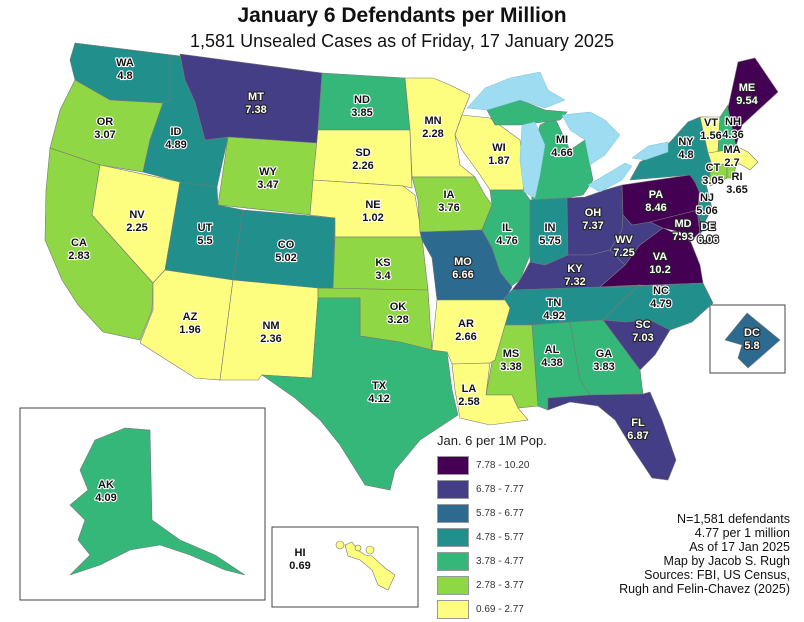 The height and width of the screenshot is (622, 804). What do you see at coordinates (651, 257) in the screenshot?
I see `state-va` at bounding box center [651, 257].